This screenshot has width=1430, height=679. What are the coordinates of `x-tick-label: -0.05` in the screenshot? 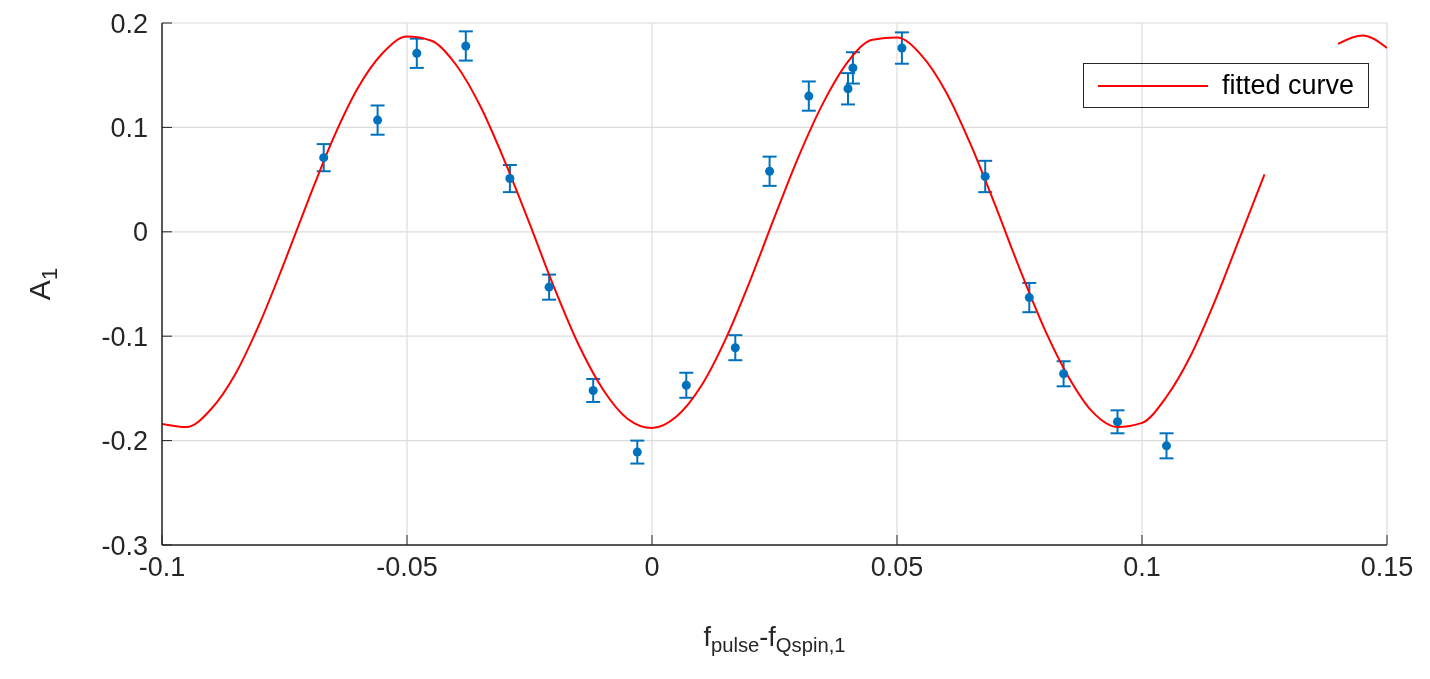 It's located at (407, 567).